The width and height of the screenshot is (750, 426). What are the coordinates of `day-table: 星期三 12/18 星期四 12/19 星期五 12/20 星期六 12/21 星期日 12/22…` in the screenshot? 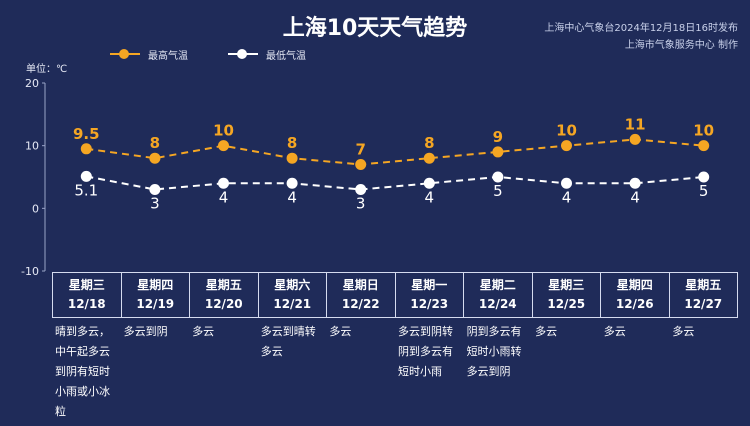 It's located at (395, 295).